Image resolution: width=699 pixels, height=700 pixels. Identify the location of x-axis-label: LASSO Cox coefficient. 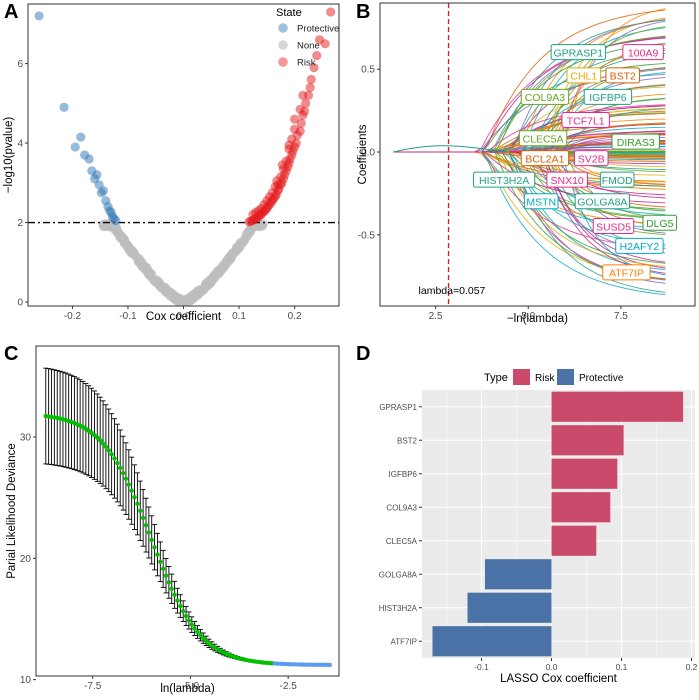
(559, 679).